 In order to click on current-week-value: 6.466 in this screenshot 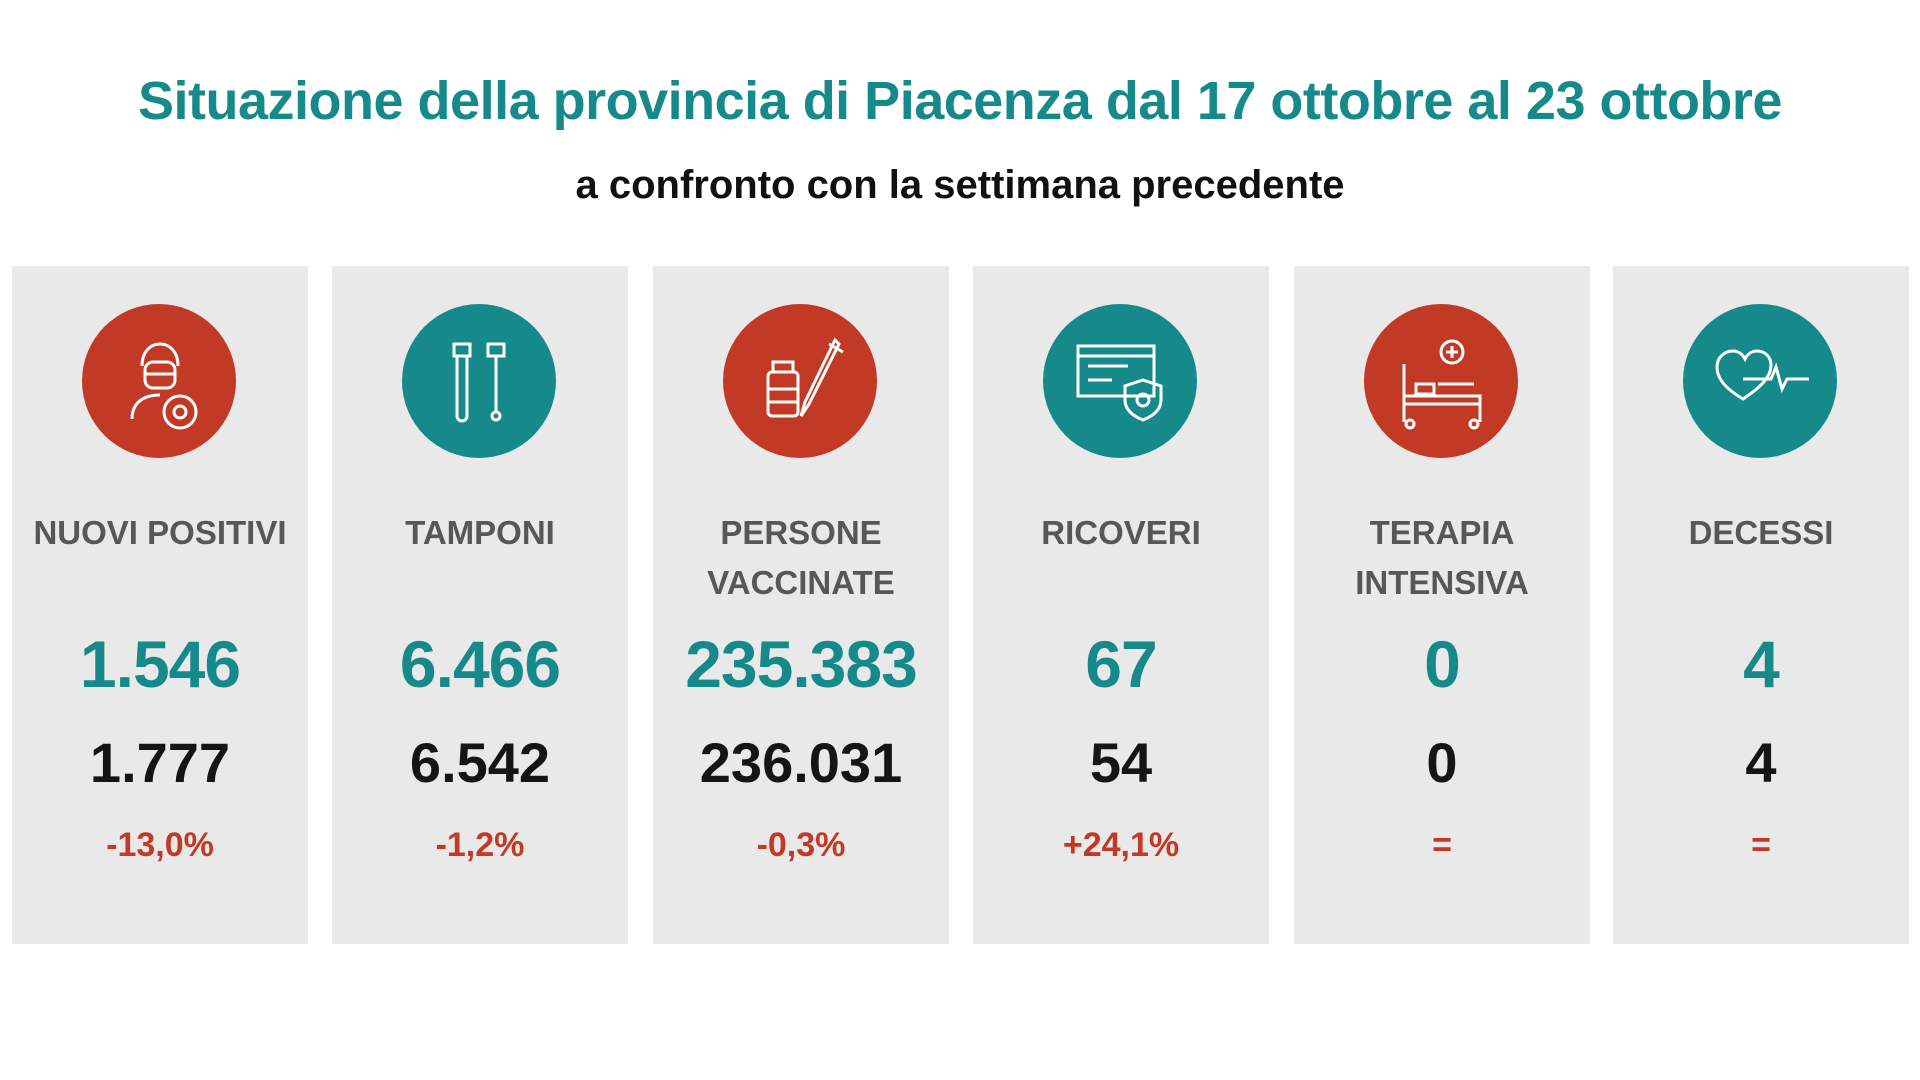, I will do `click(480, 664)`.